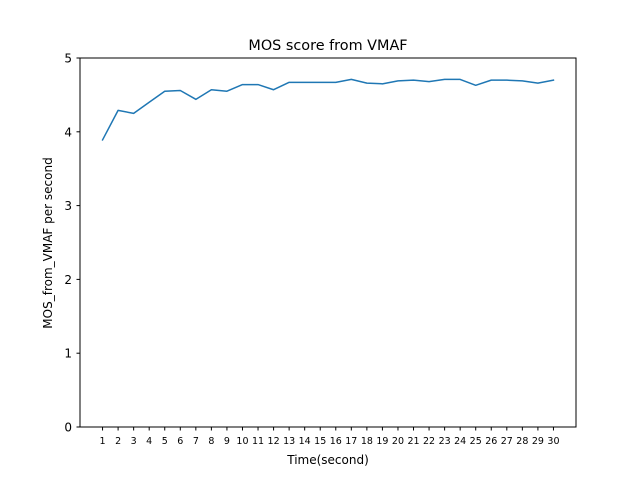  What do you see at coordinates (491, 441) in the screenshot?
I see `x-tick-label: 26` at bounding box center [491, 441].